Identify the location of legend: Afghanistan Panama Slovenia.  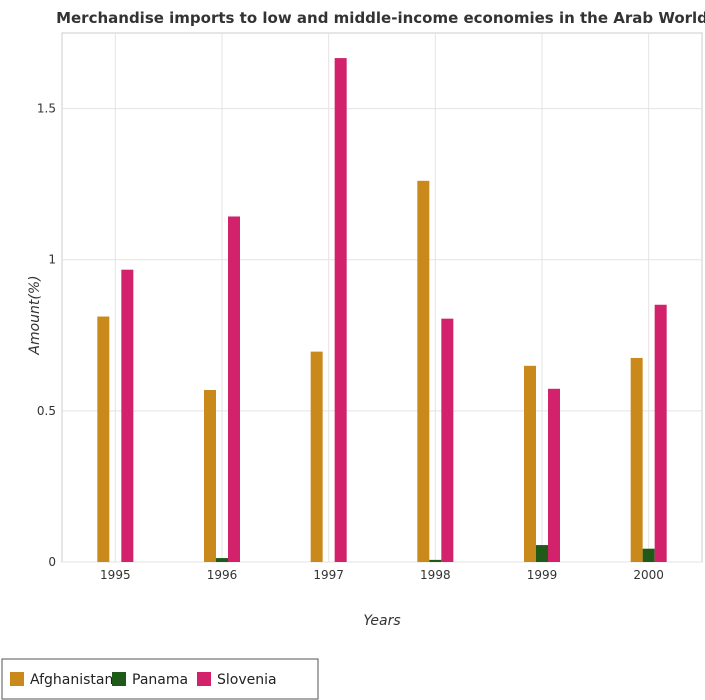
(160, 679).